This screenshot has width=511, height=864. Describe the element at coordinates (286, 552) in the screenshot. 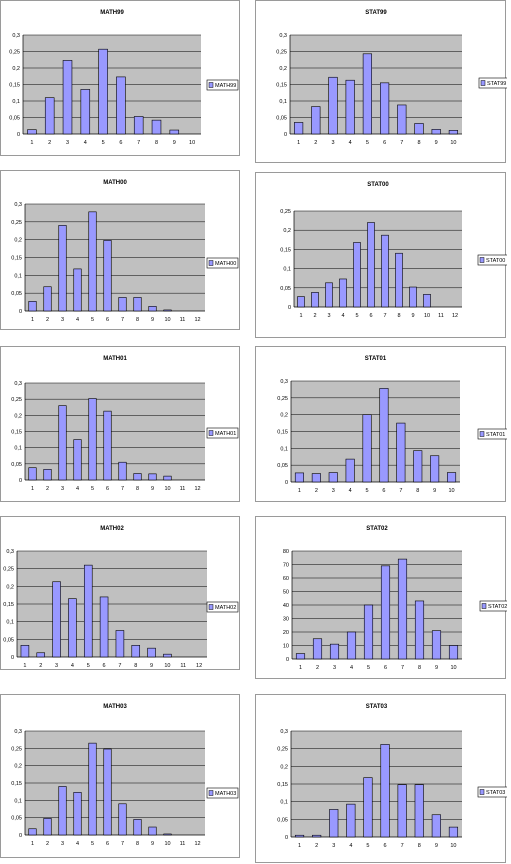

I see `y-tick-label: 80` at that location.